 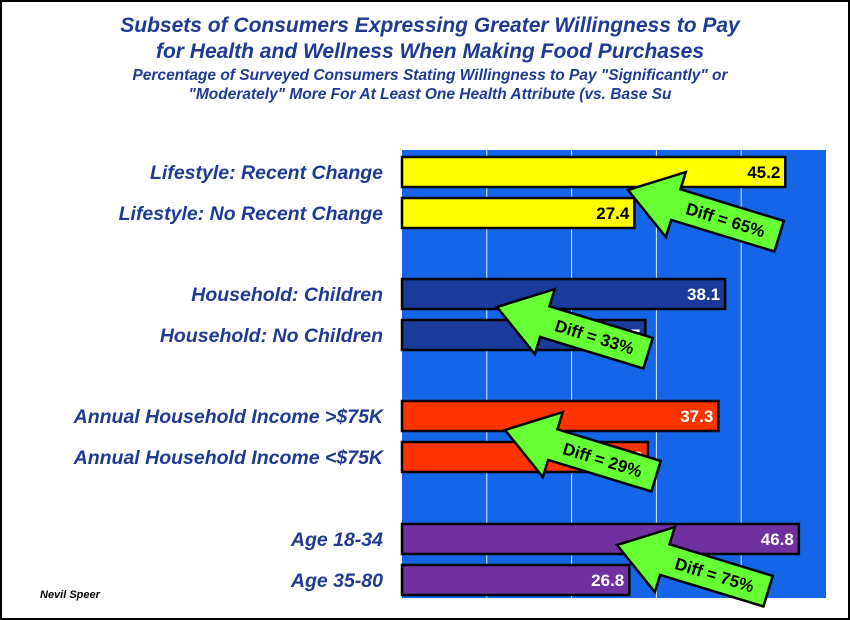 What do you see at coordinates (251, 214) in the screenshot?
I see `category-label: Lifestyle: No Recent Change` at bounding box center [251, 214].